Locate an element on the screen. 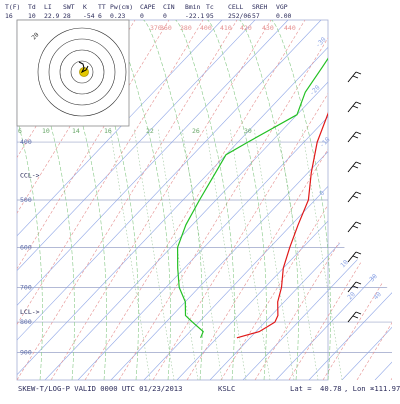 Image resolution: width=400 pixels, height=404 pixels. station-id: KSLC is located at coordinates (226, 388).